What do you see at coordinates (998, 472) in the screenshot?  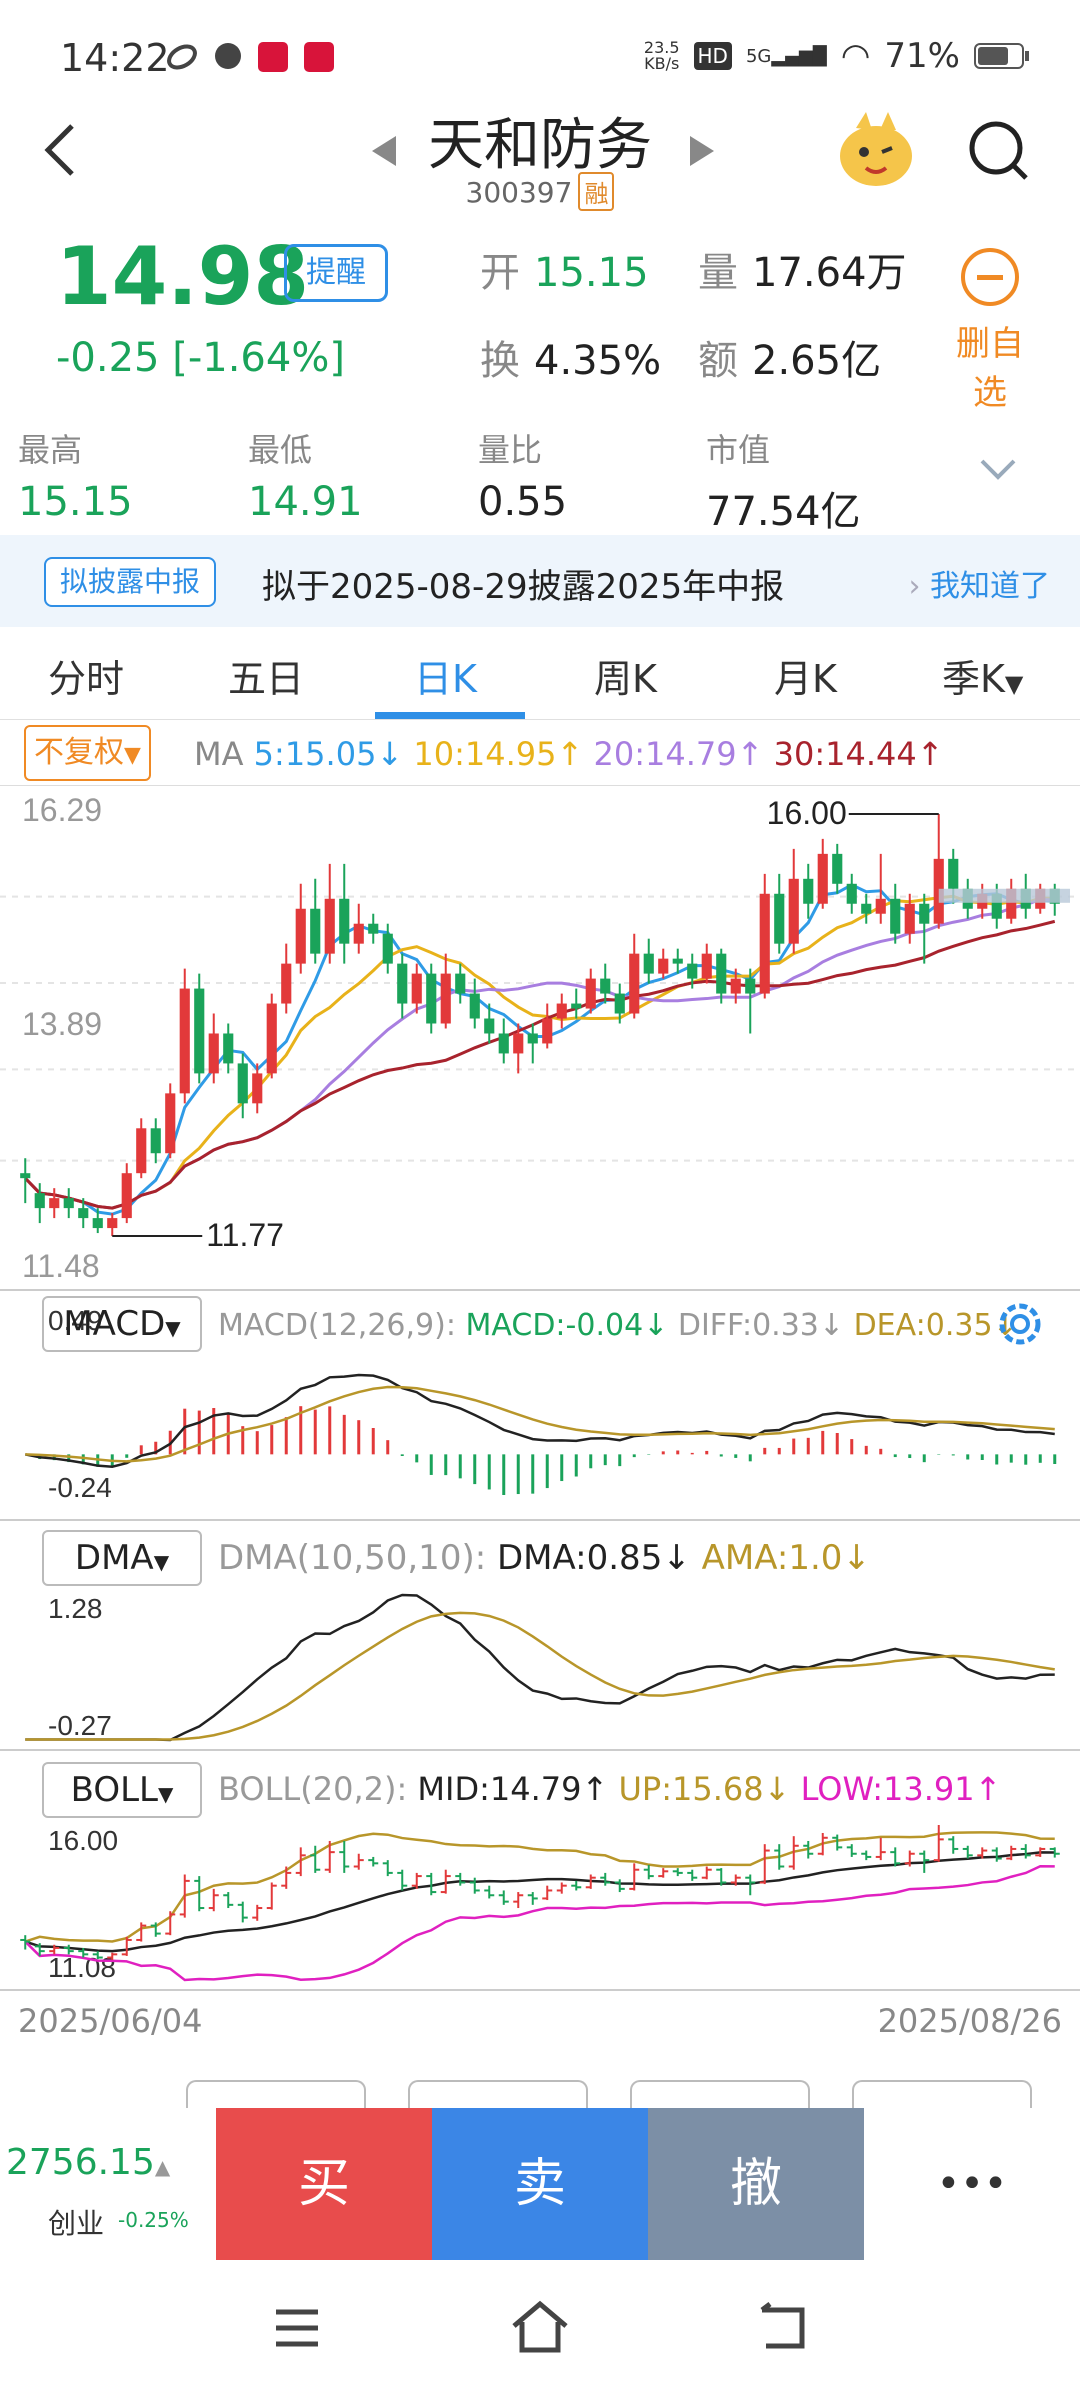 I see `expand-chevron-icon` at bounding box center [998, 472].